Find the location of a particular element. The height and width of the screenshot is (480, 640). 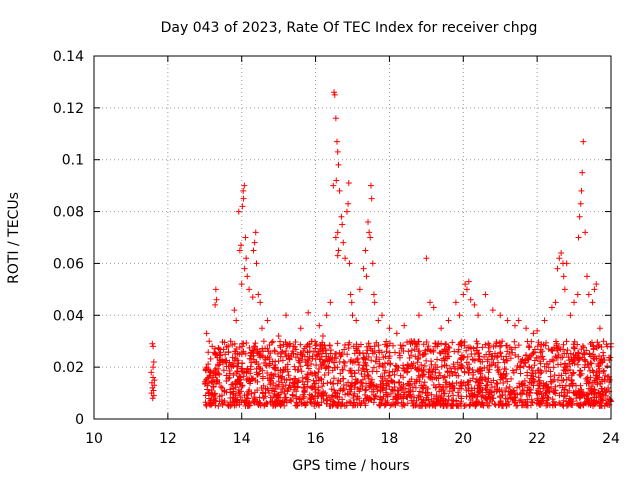

y-tick-label: 0.08 is located at coordinates (68, 213).